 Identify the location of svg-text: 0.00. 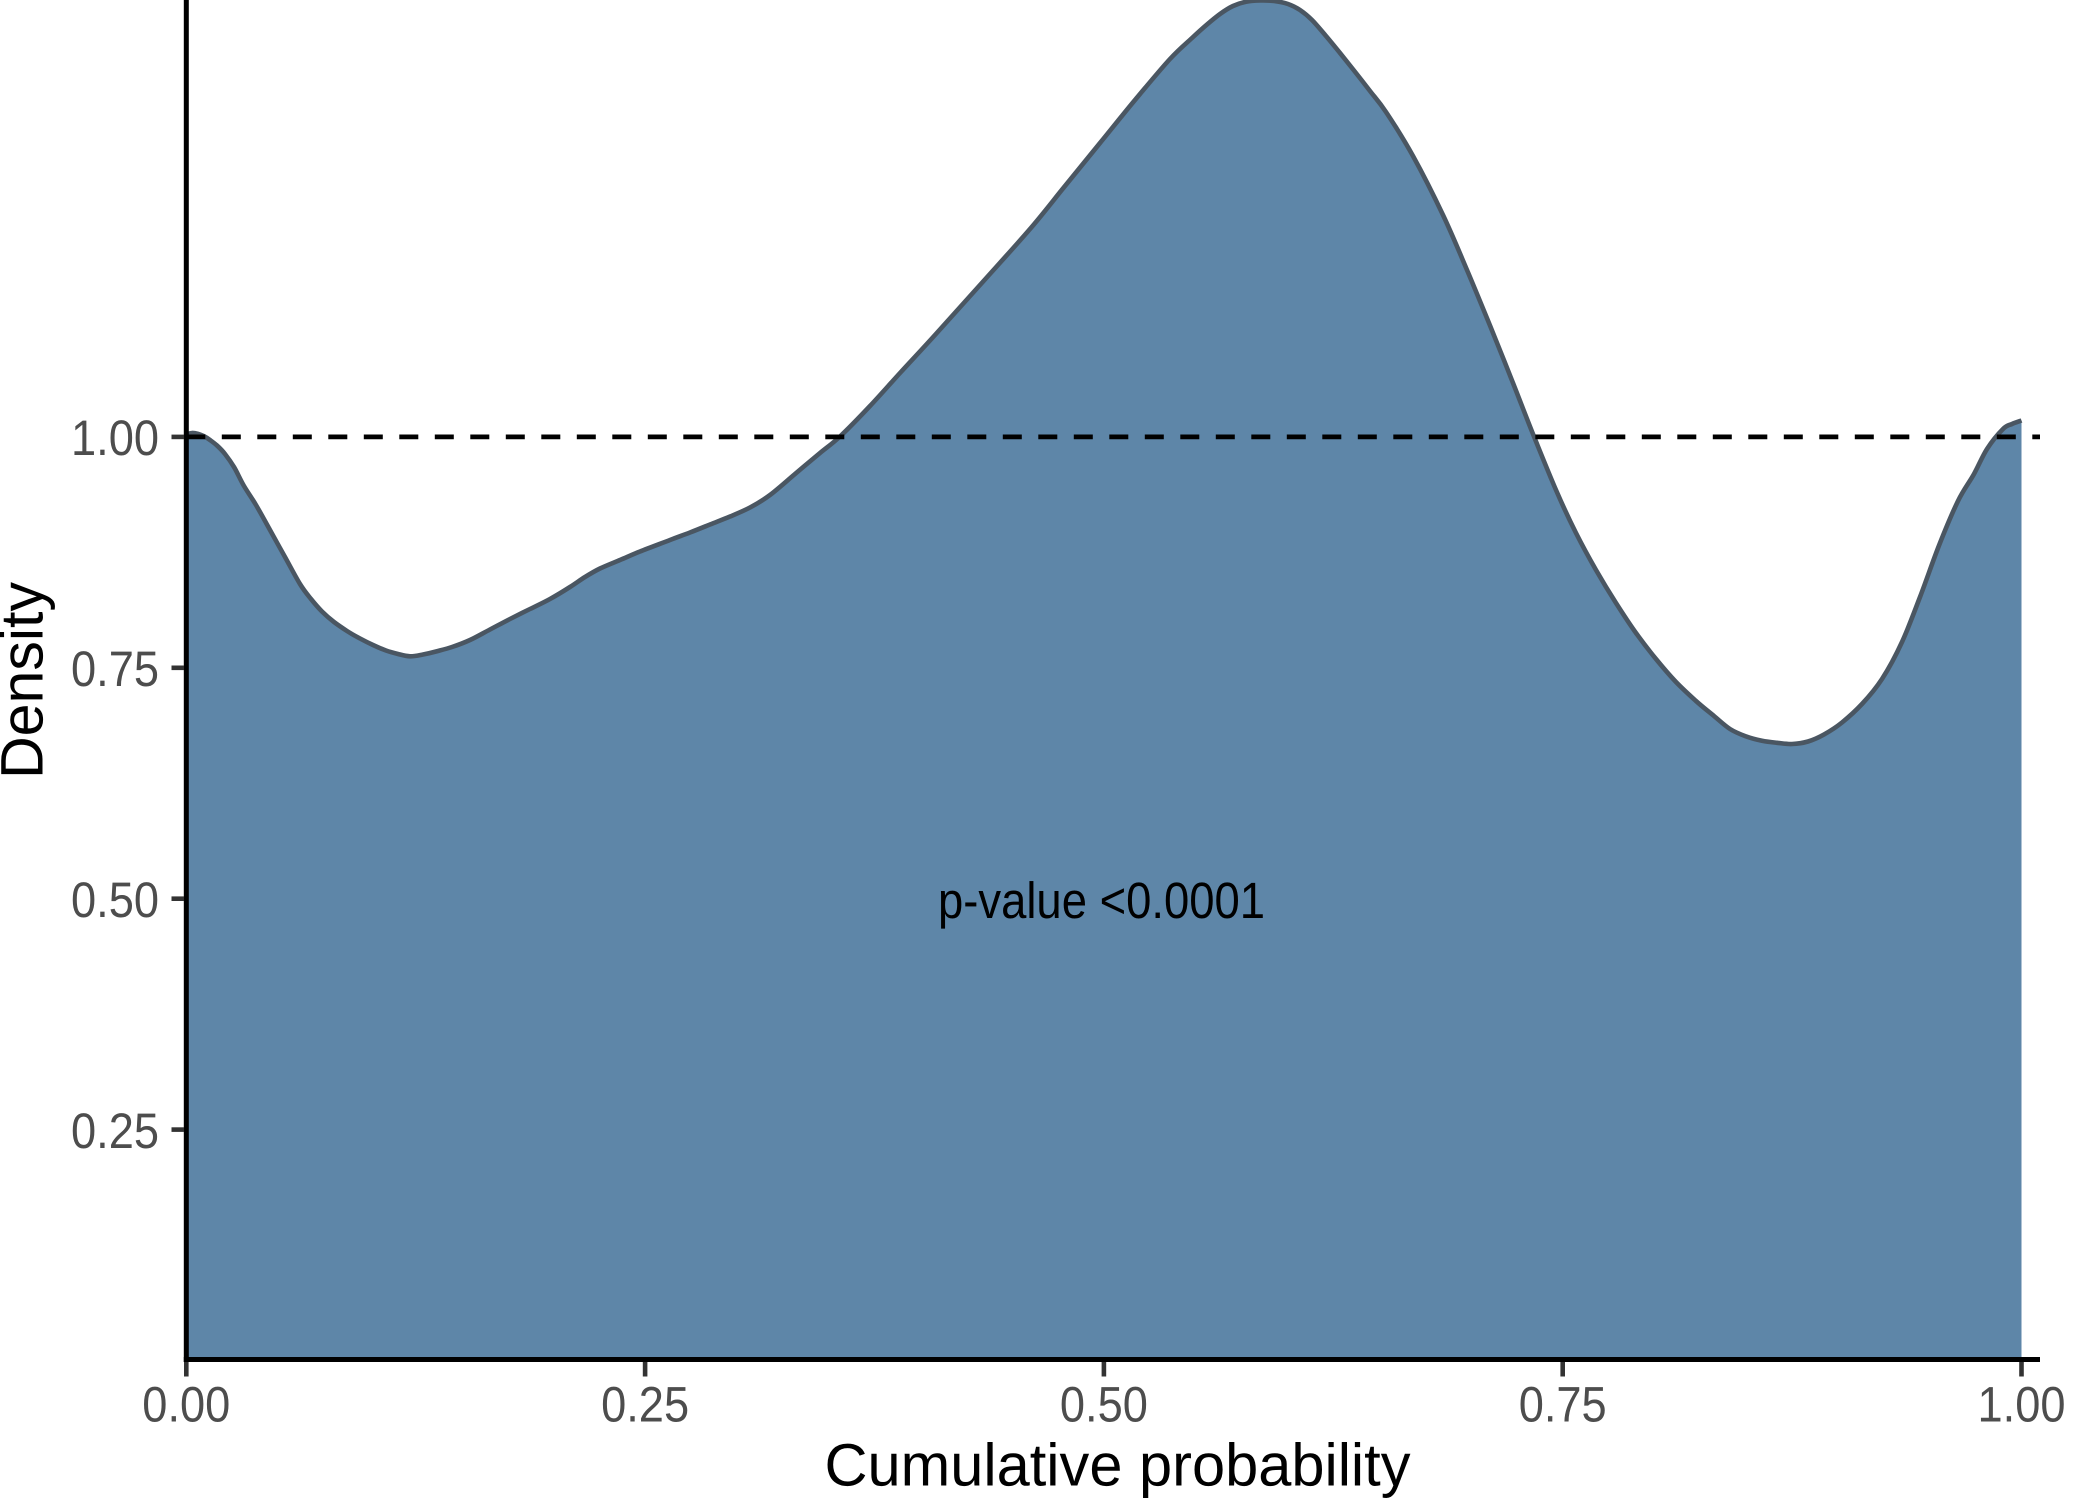
(186, 1405).